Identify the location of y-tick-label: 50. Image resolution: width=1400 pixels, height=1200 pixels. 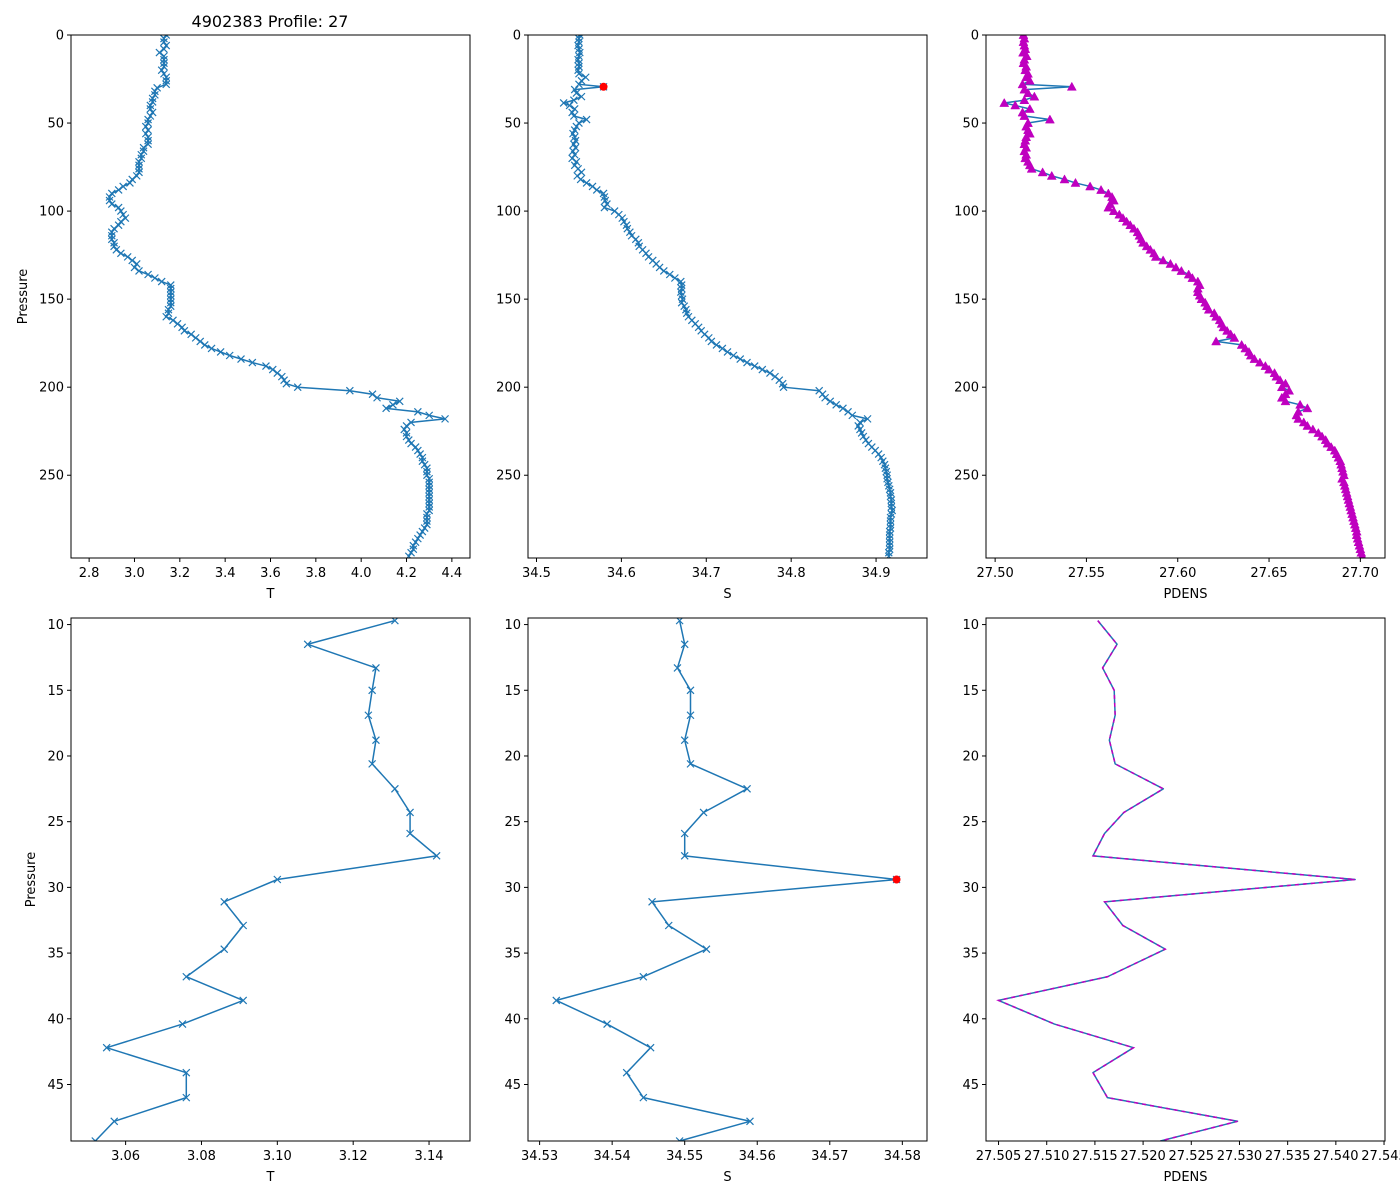
(970, 124).